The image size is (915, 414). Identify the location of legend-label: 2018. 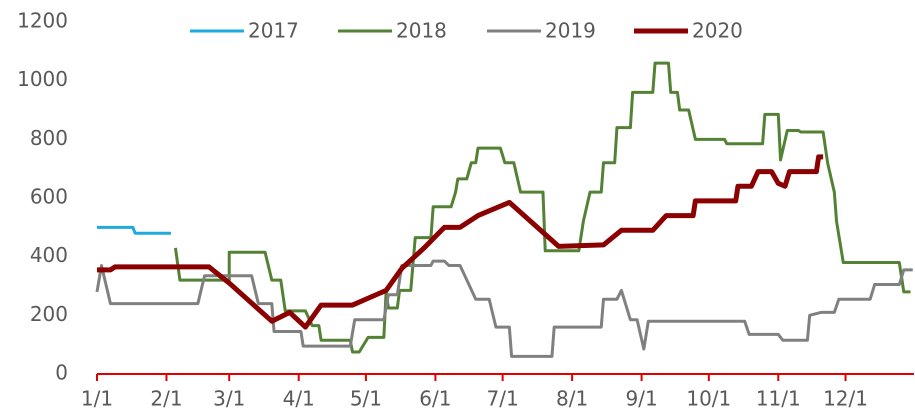
(421, 31).